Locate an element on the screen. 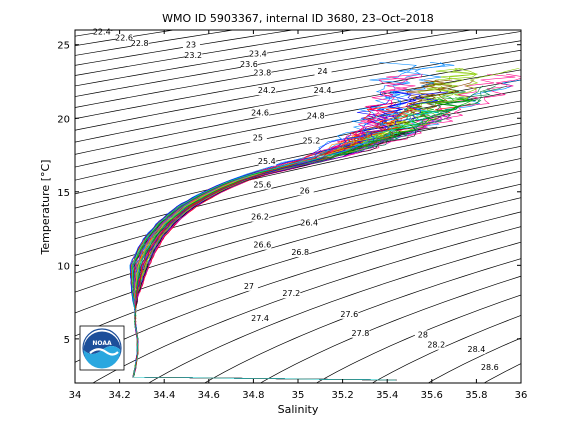 The height and width of the screenshot is (436, 576). isopycnal-label: 26.6 is located at coordinates (262, 245).